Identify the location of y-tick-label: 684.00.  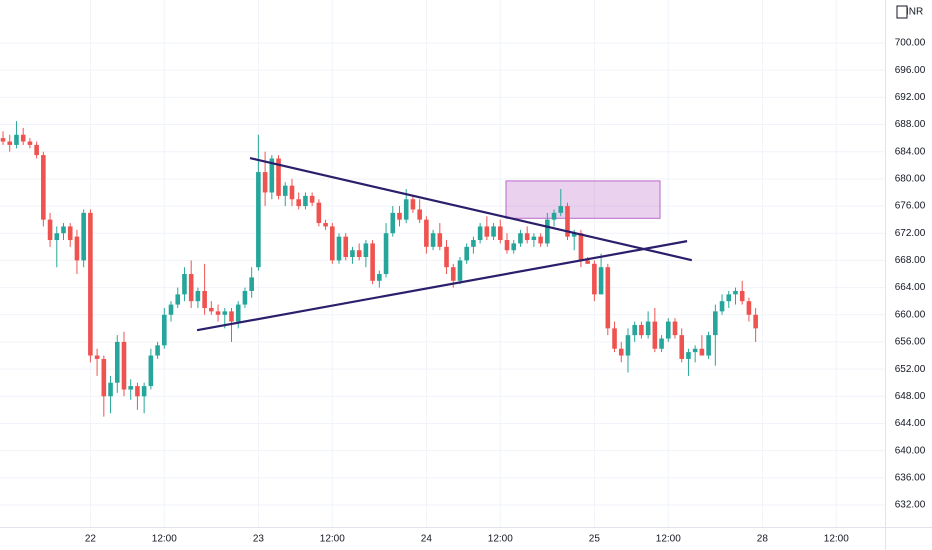
(910, 151).